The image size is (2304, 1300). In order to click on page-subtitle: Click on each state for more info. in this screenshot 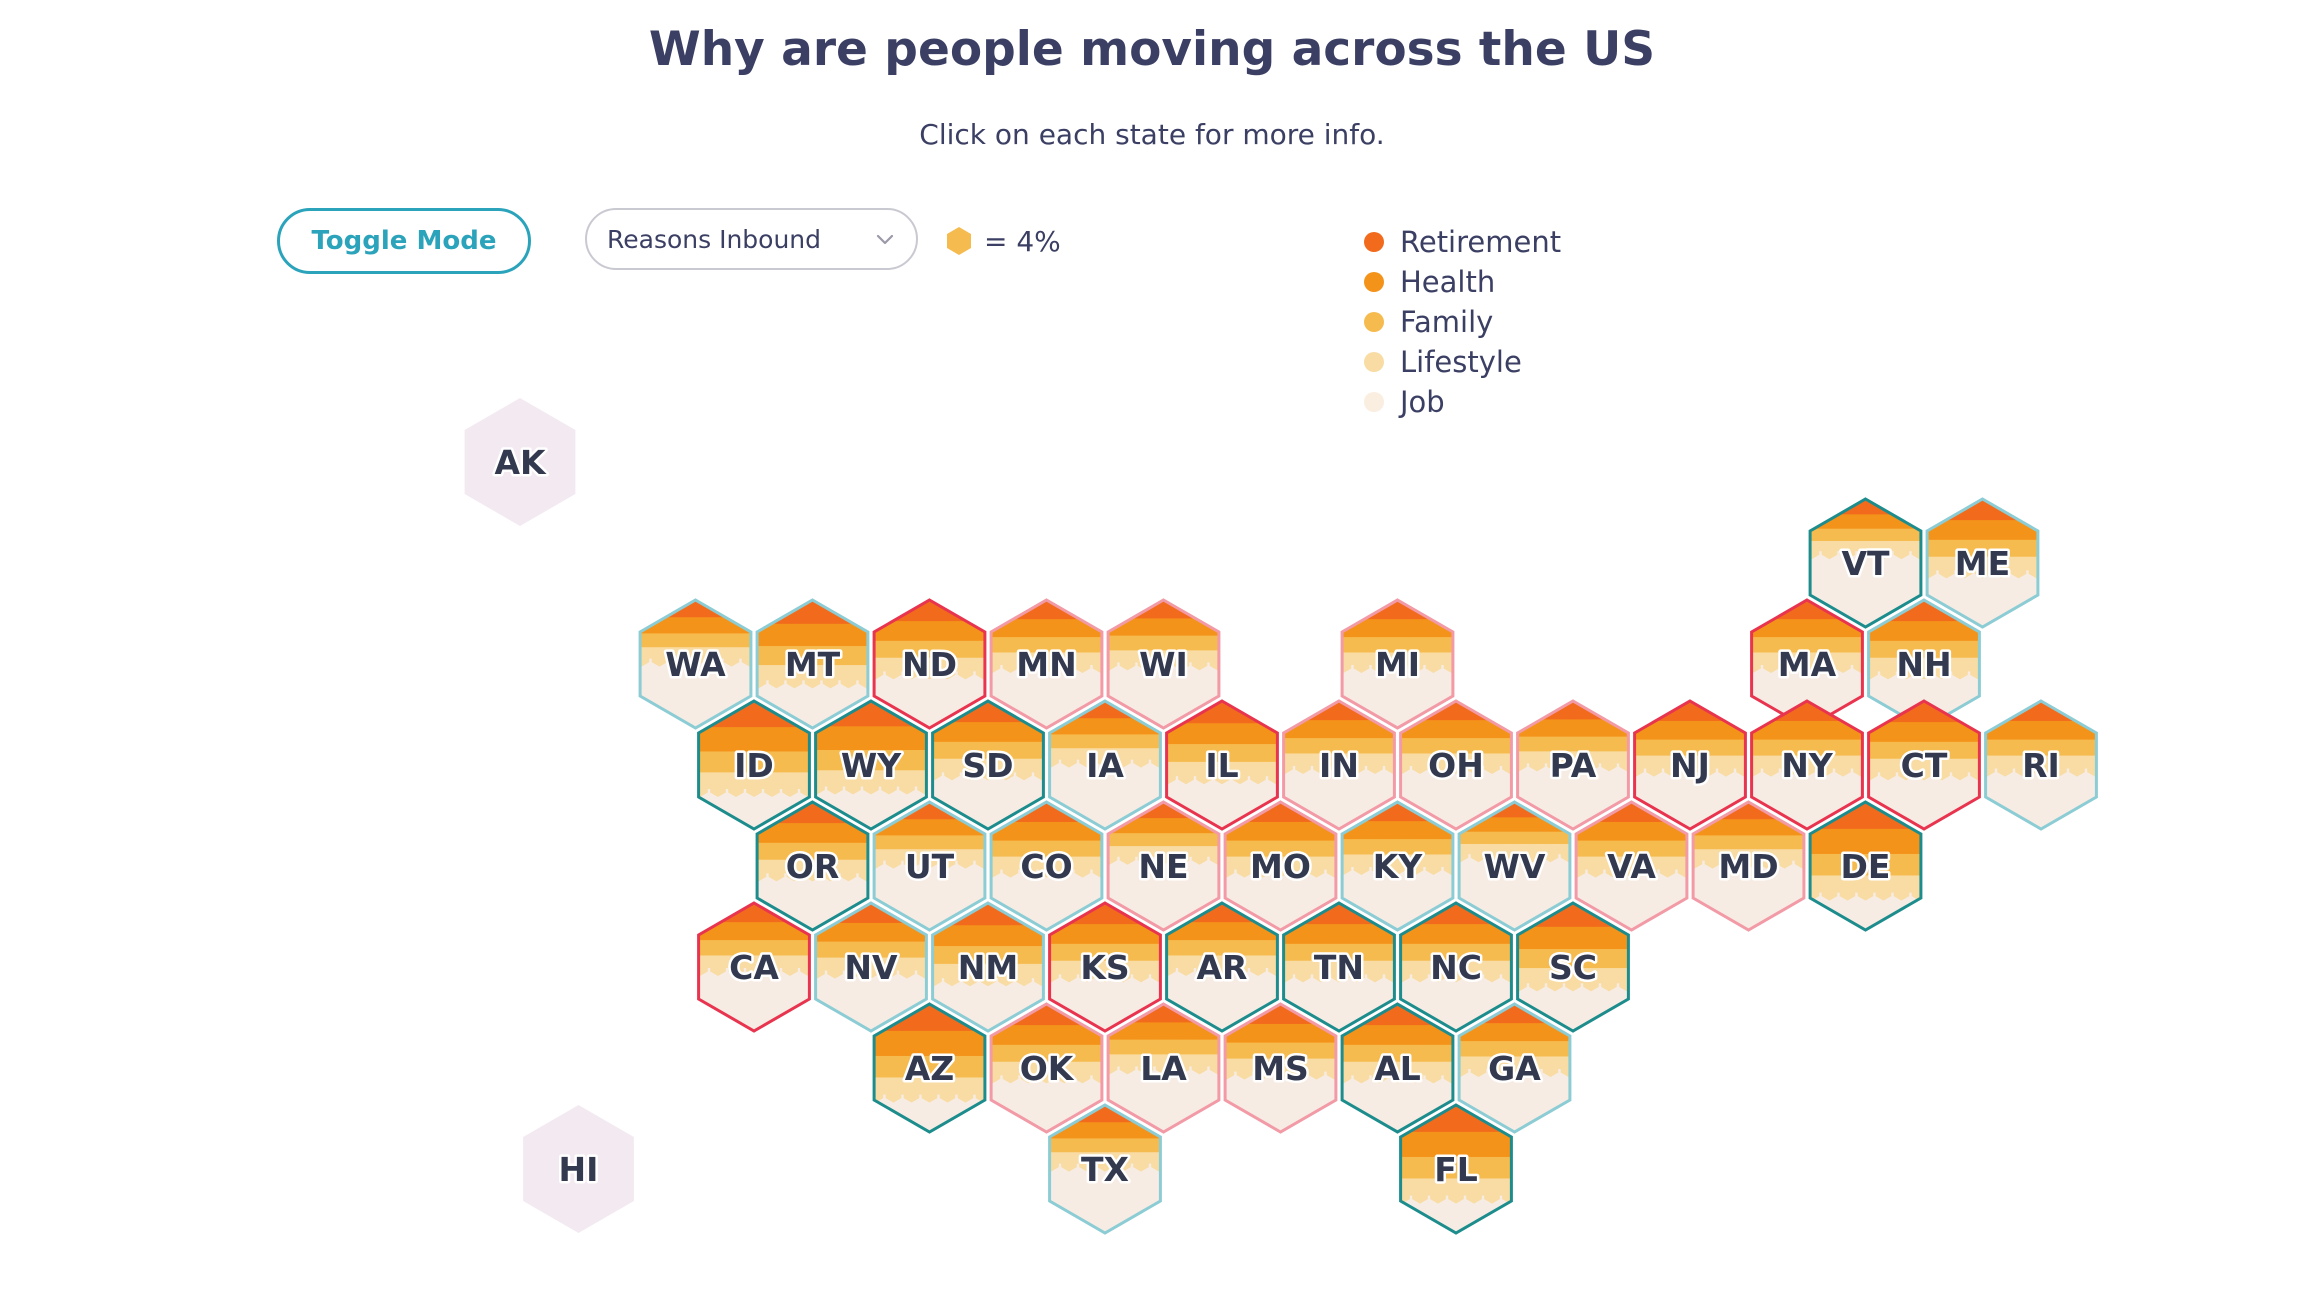, I will do `click(1152, 134)`.